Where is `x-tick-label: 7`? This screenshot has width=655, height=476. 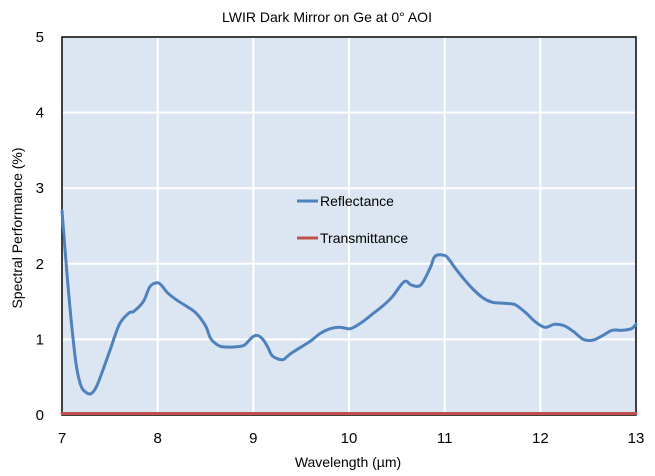 x-tick-label: 7 is located at coordinates (62, 438).